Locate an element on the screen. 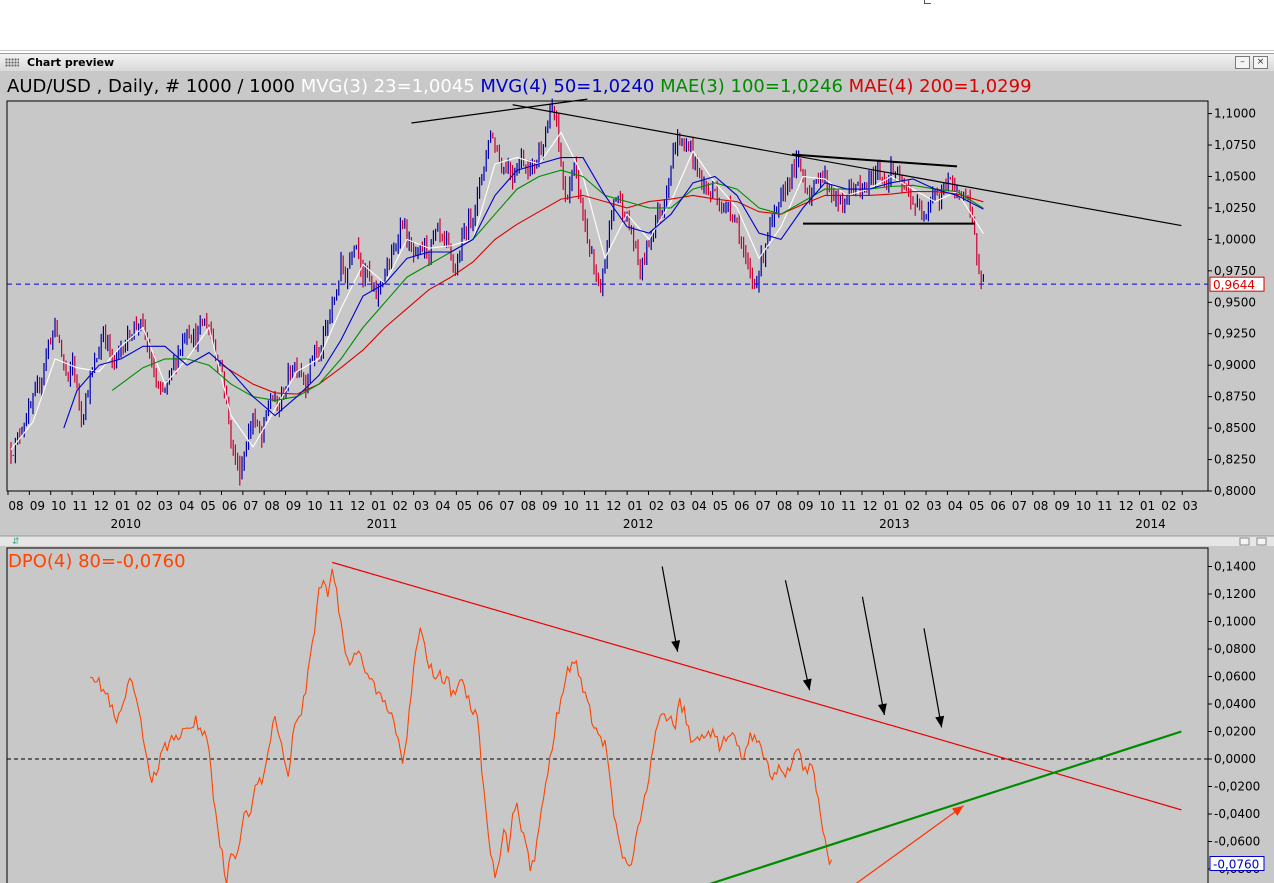 The image size is (1274, 883). price-year-label: 2012 is located at coordinates (638, 524).